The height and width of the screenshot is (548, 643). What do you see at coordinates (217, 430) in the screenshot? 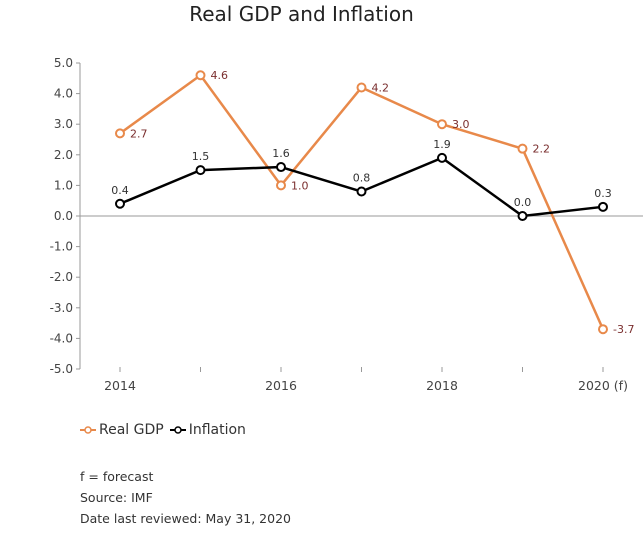
I see `legend-label-inflation: Inflation` at bounding box center [217, 430].